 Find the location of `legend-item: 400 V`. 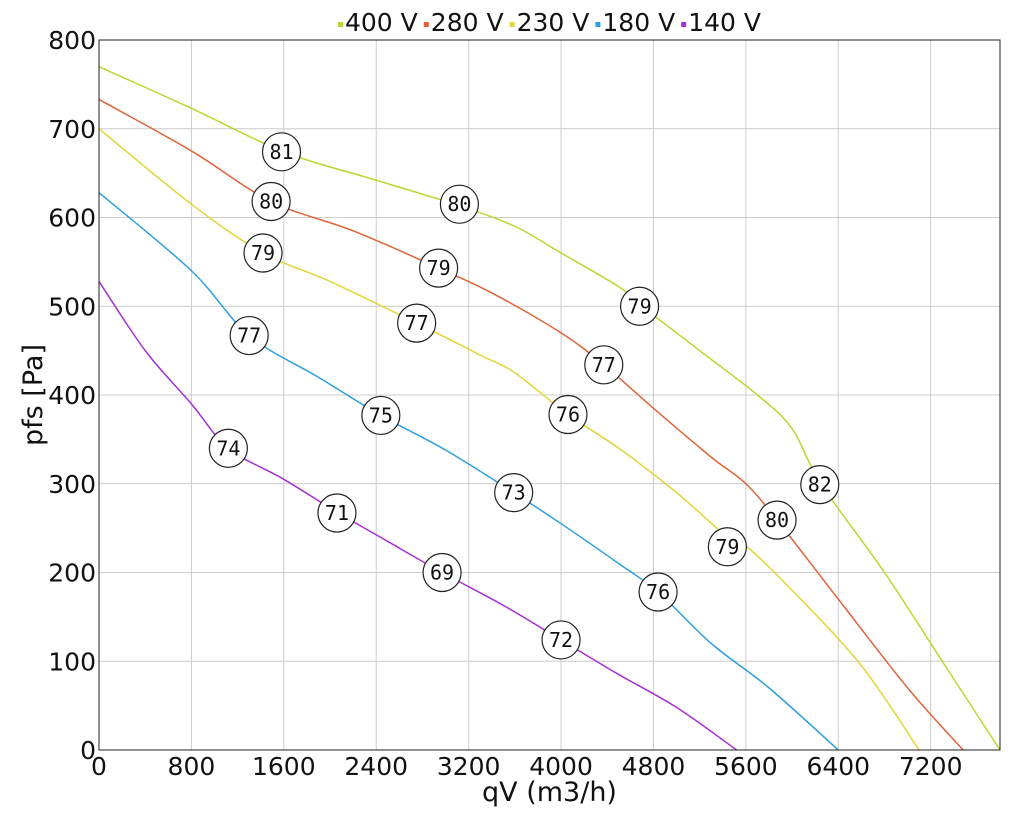

legend-item: 400 V is located at coordinates (378, 22).